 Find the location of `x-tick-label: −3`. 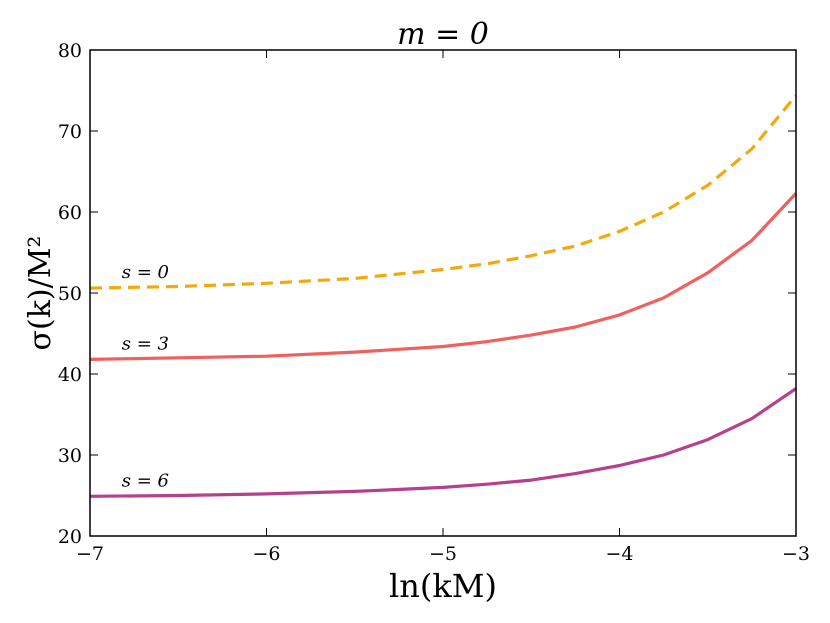

x-tick-label: −3 is located at coordinates (796, 554).